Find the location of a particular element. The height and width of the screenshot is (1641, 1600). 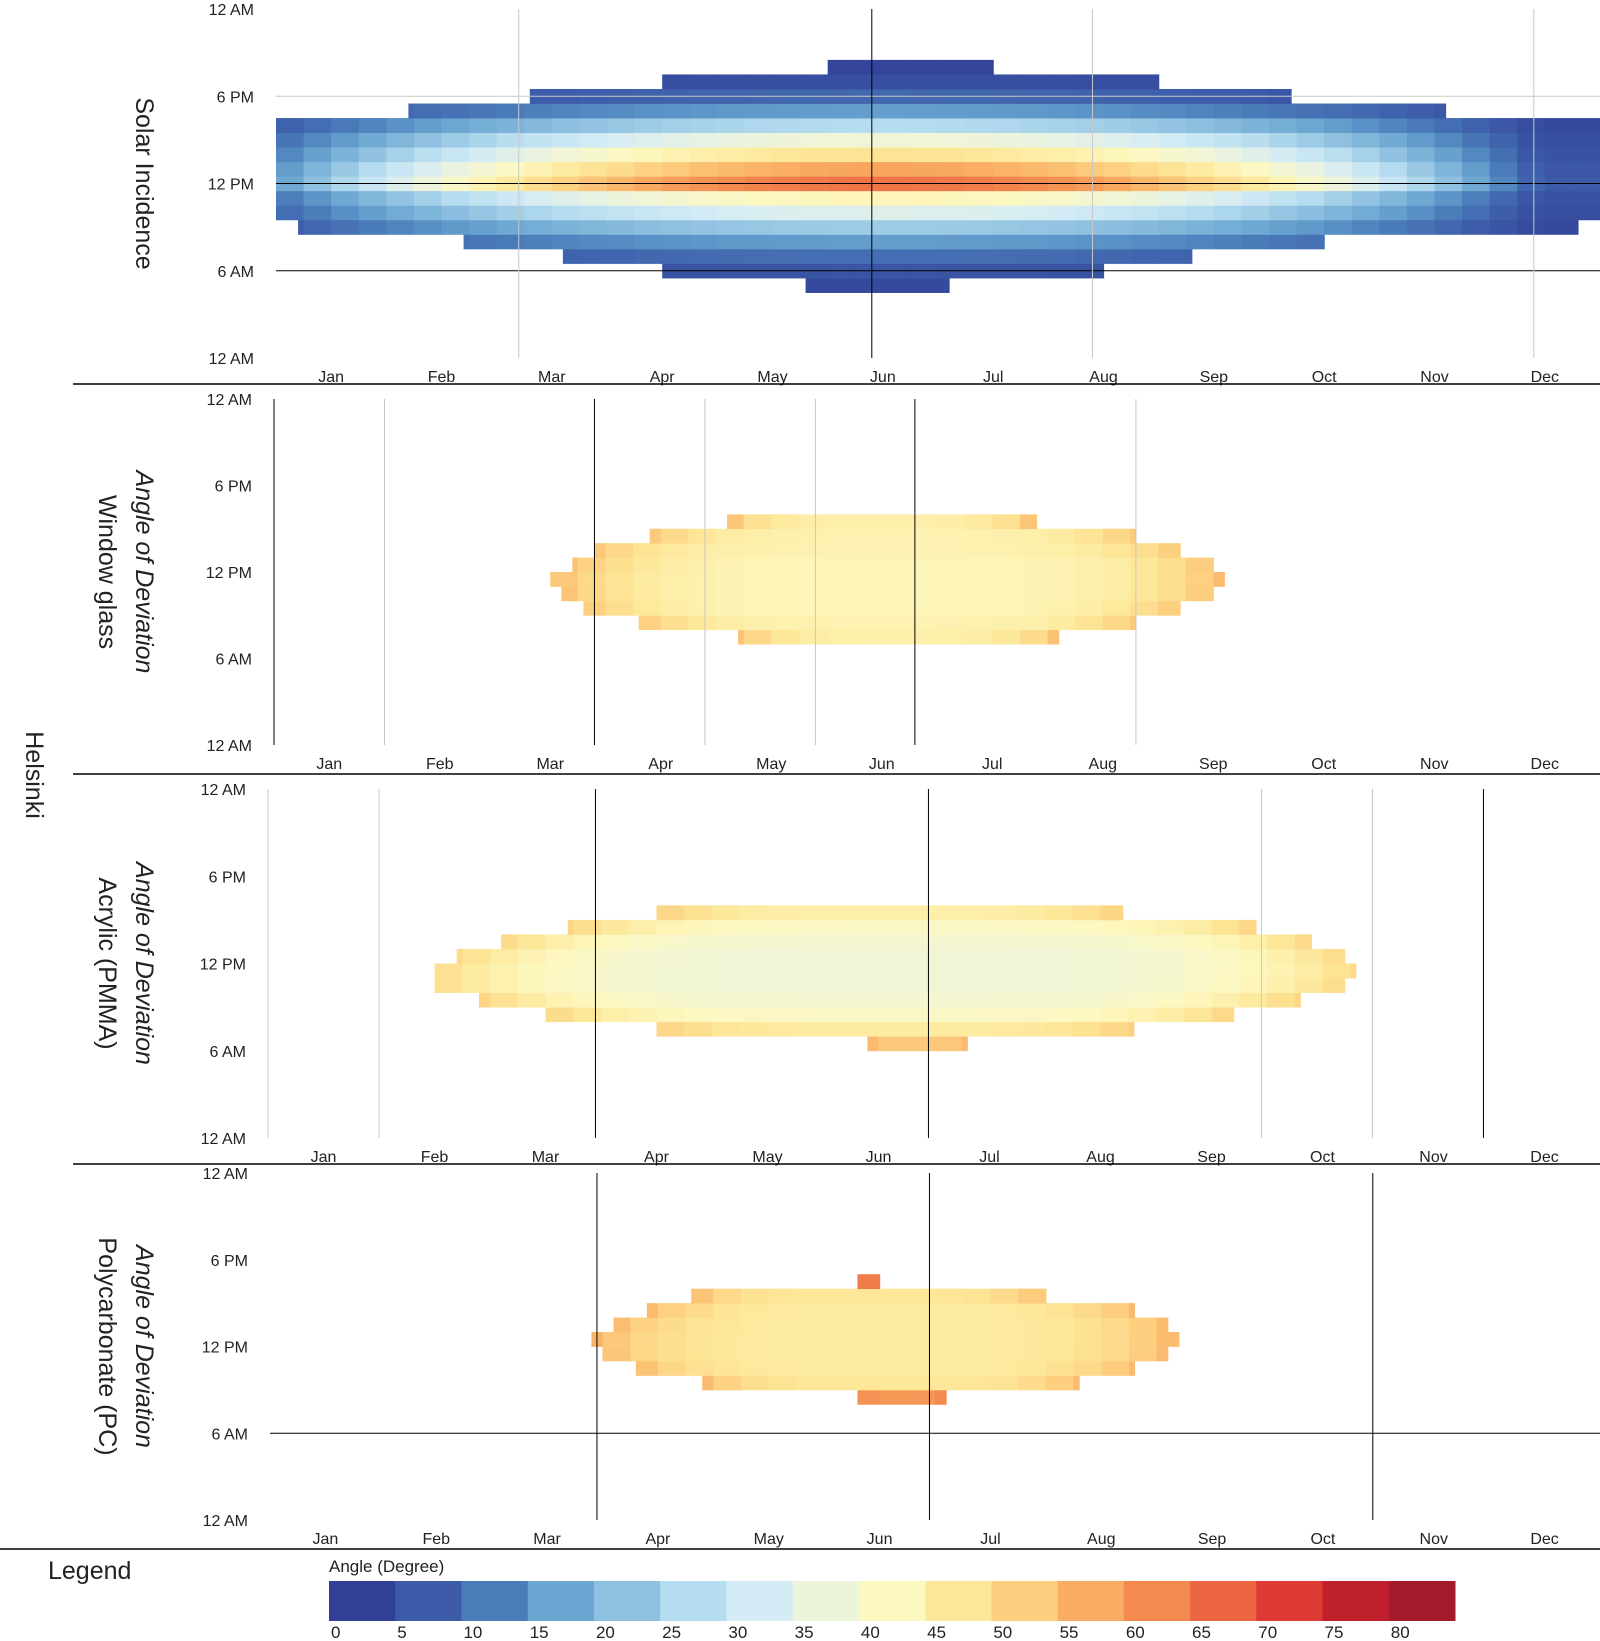

y-tick-label: 12 AM is located at coordinates (229, 746).